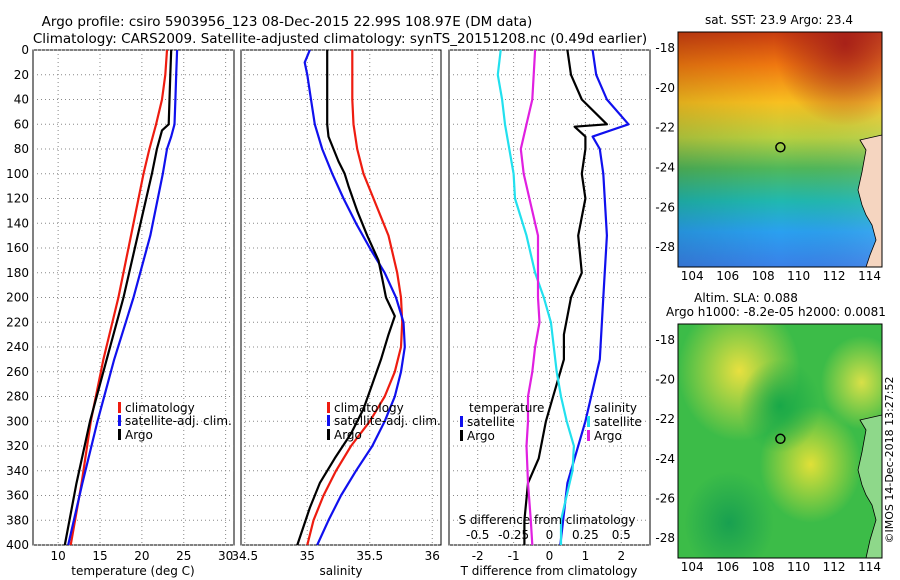 Image resolution: width=900 pixels, height=580 pixels. I want to click on sla-map-subtitle: Argo h1000: -8.2e-05 h2000: 0.0081, so click(776, 312).